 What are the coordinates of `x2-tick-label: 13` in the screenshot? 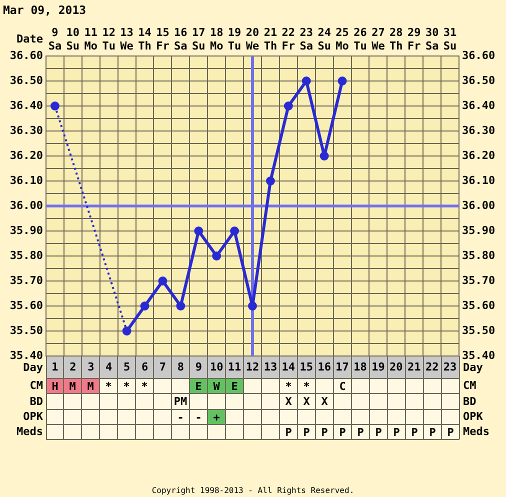 It's located at (271, 367).